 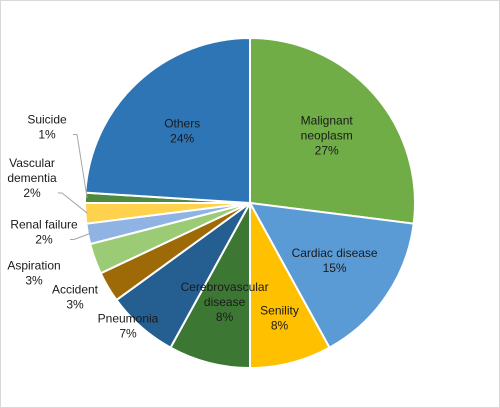 What do you see at coordinates (225, 287) in the screenshot?
I see `slice-label-cerebrovascular-disease: Cerebrovascular` at bounding box center [225, 287].